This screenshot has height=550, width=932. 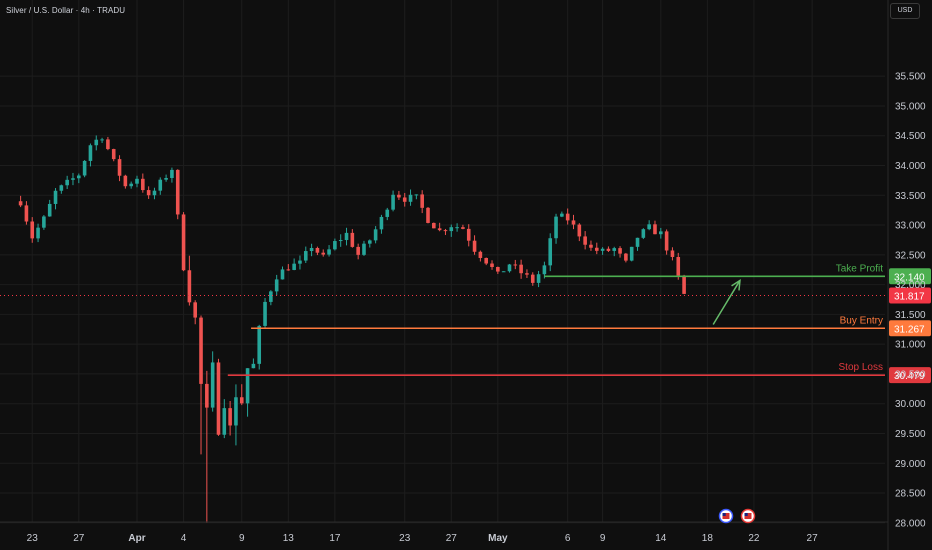 What do you see at coordinates (909, 296) in the screenshot?
I see `last-price-label: 31.817` at bounding box center [909, 296].